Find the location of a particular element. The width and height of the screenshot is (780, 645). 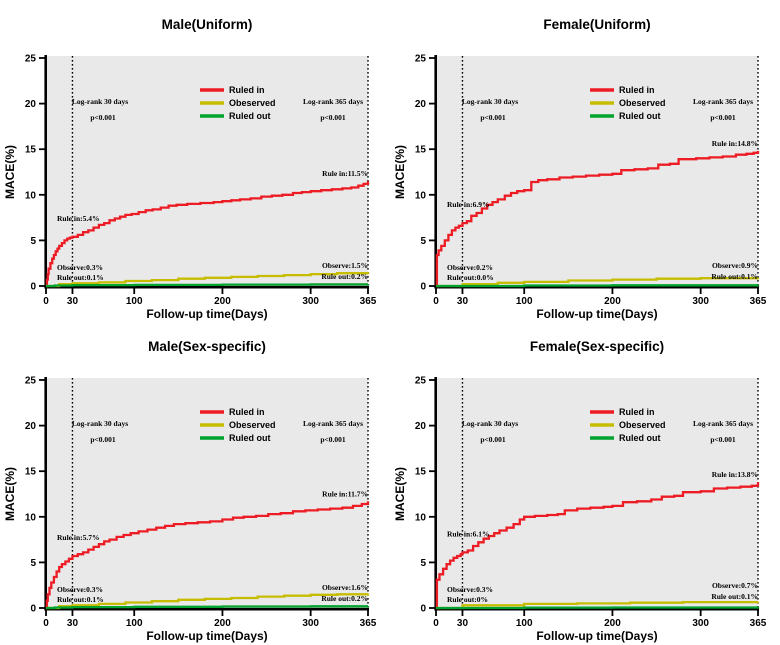

rule-out-30-annotation: Rule out:0% is located at coordinates (467, 599).